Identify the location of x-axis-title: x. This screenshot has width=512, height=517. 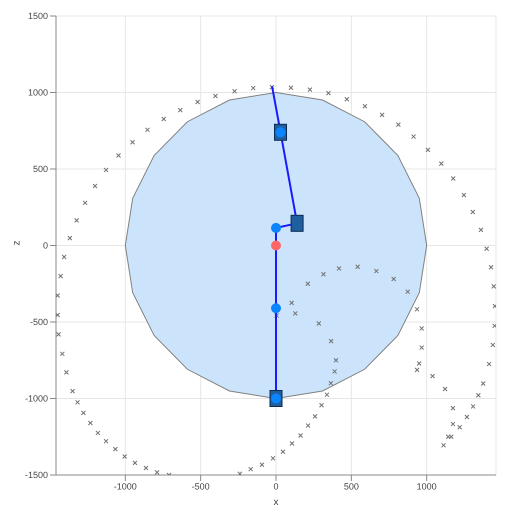
(276, 502).